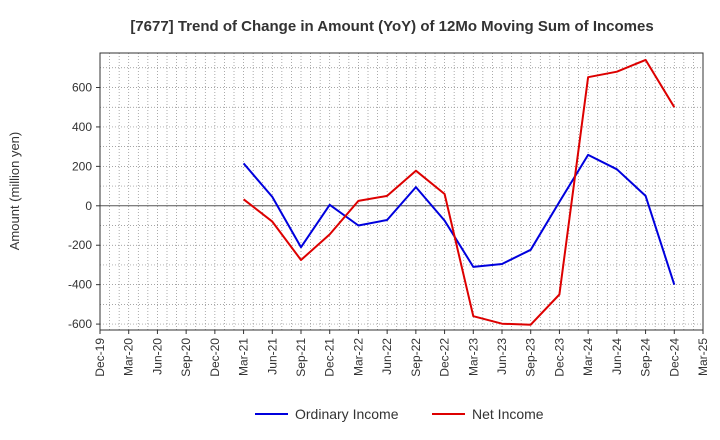  I want to click on y-tick-label: 400, so click(82, 127).